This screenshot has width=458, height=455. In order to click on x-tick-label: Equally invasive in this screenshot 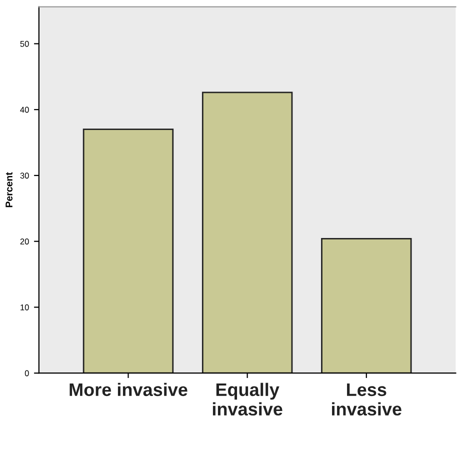, I will do `click(247, 399)`.